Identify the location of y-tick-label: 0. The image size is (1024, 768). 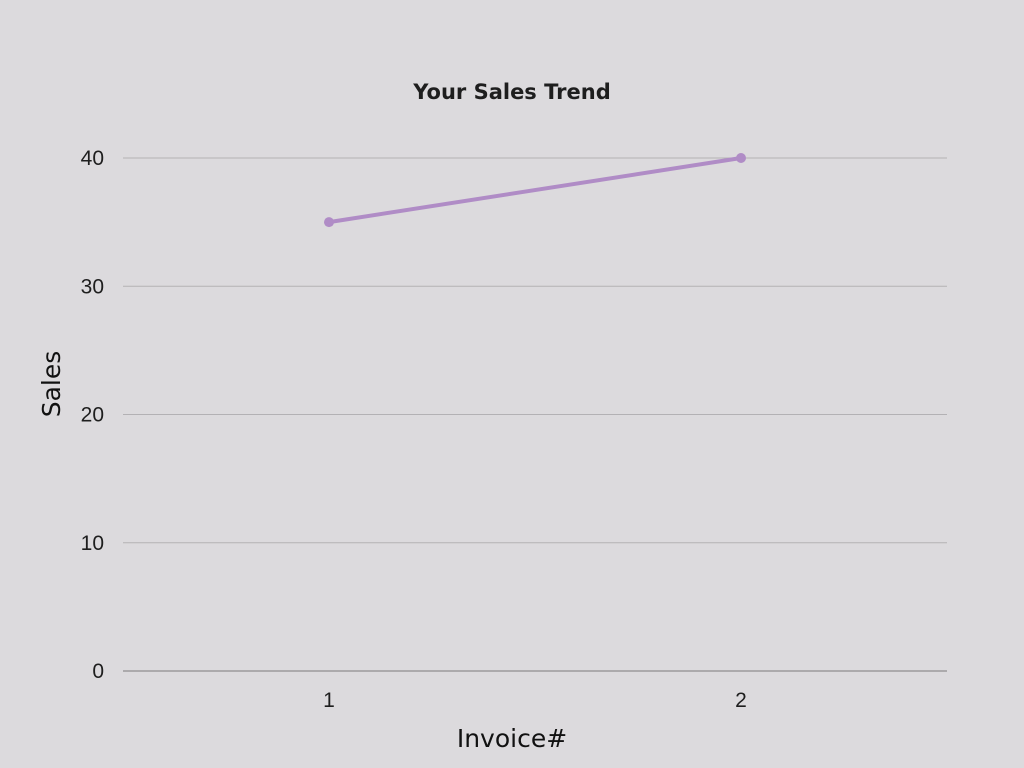
(98, 671).